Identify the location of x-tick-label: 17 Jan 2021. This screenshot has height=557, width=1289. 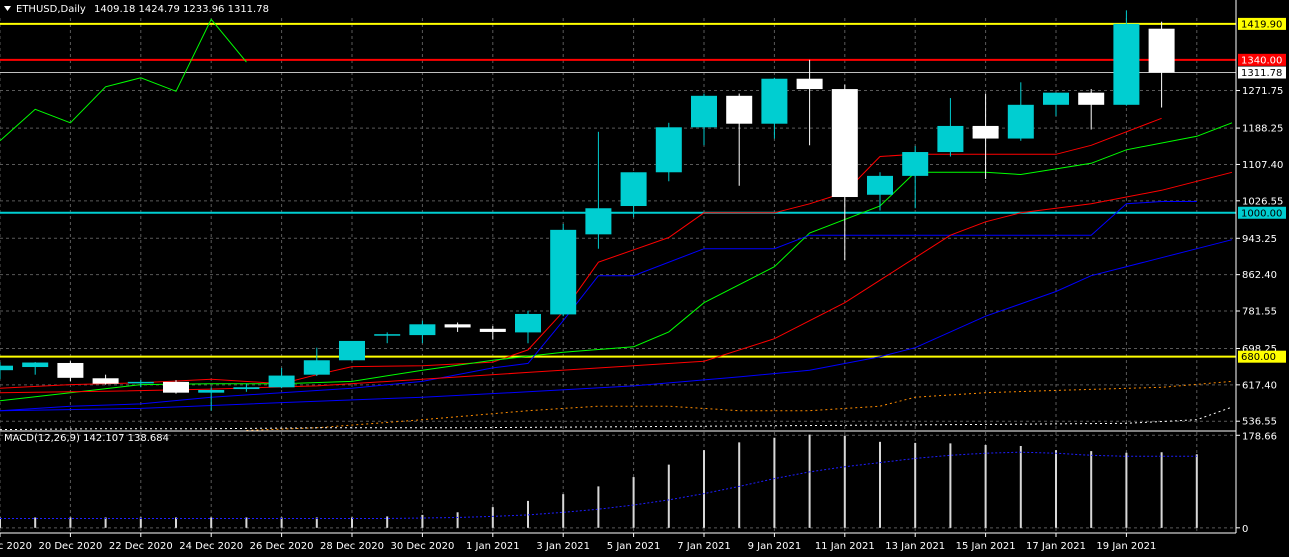
(1056, 546).